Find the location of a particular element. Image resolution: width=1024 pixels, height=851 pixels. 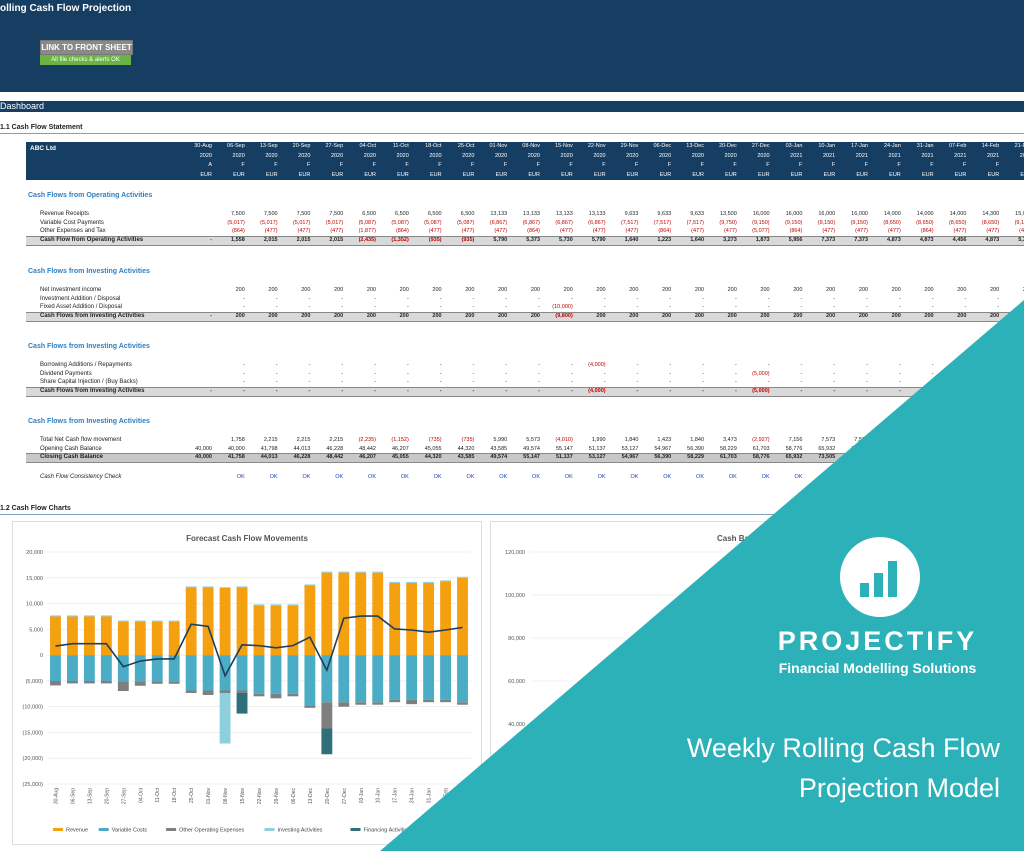

table-cell: 1,423 is located at coordinates (664, 440).